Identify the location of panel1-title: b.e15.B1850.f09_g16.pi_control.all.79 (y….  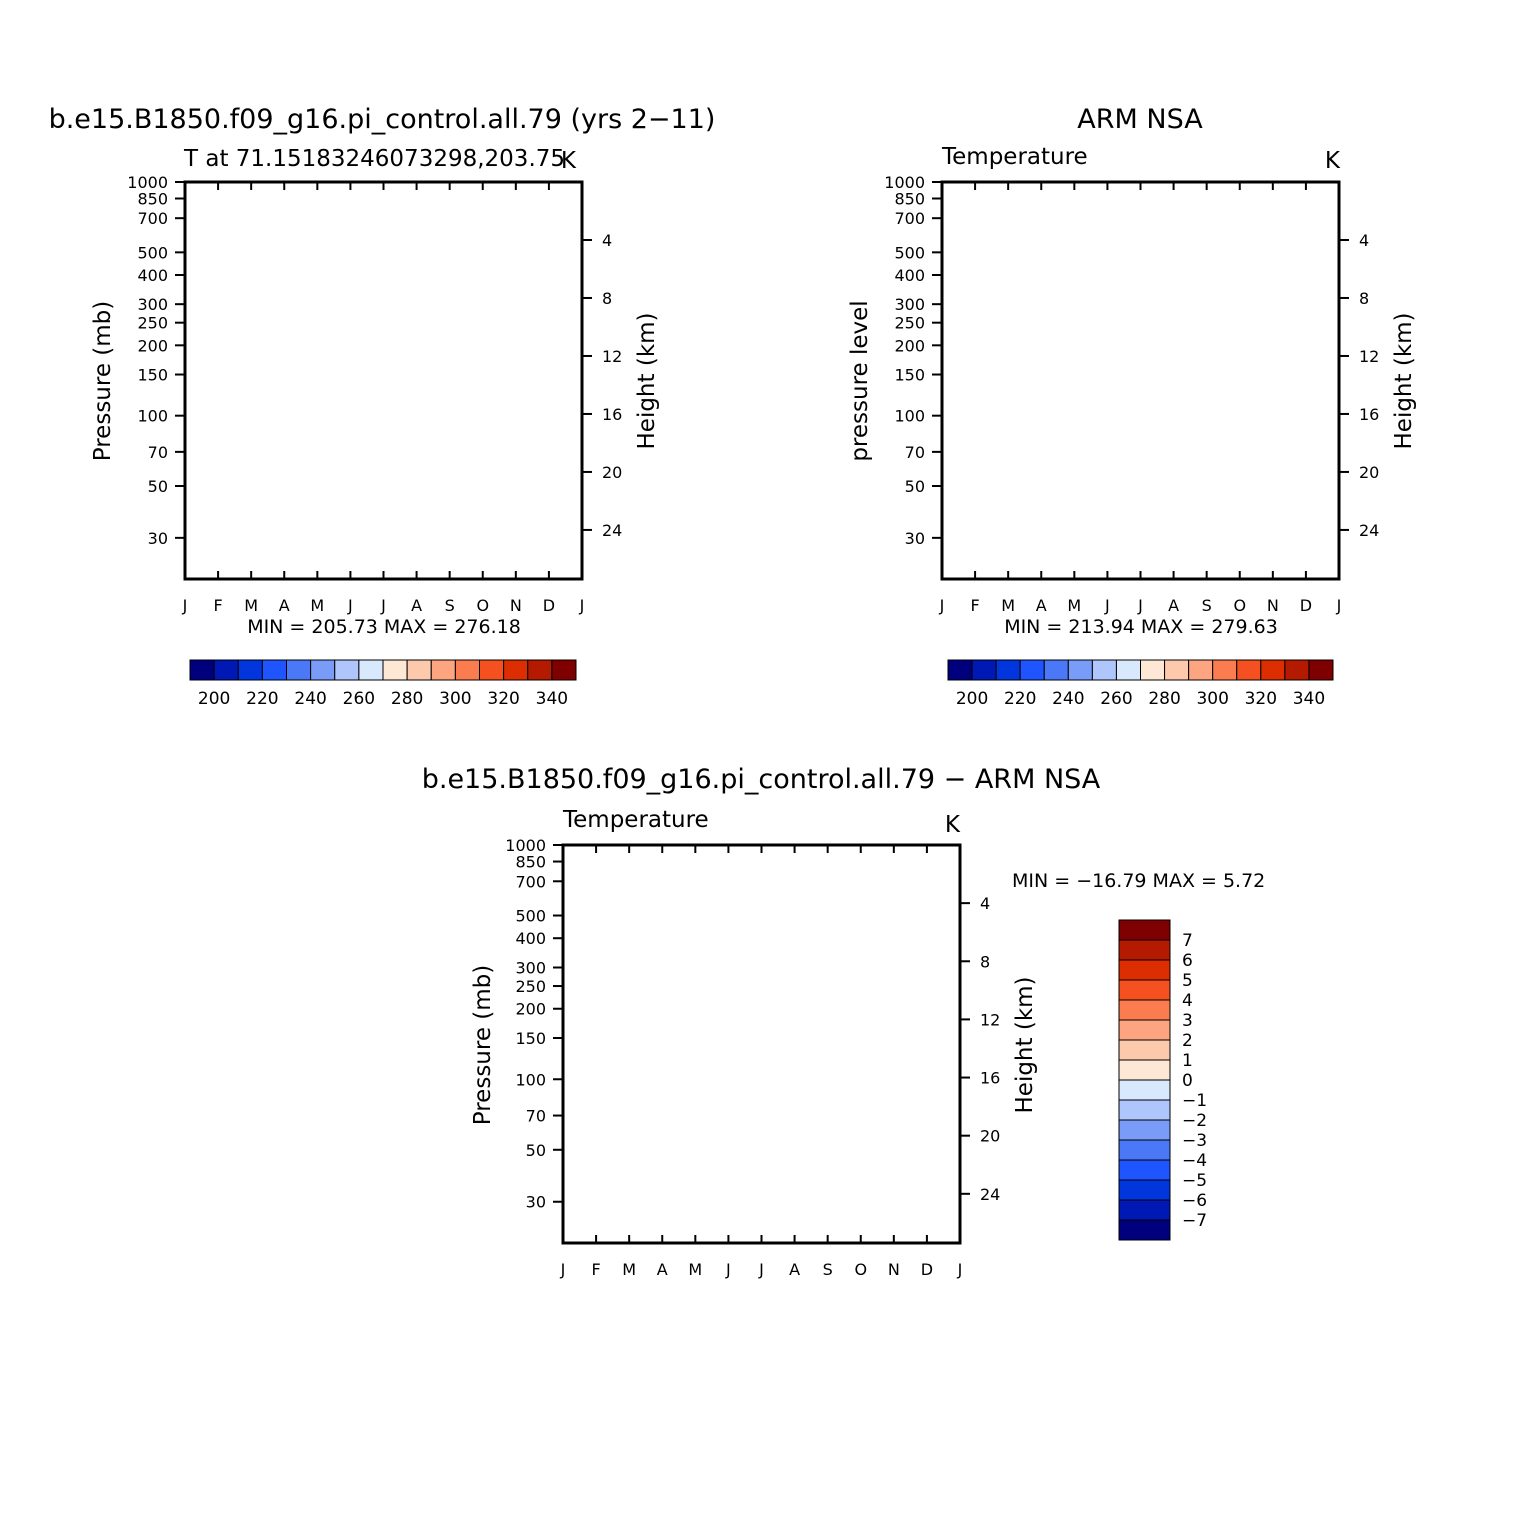
(382, 119).